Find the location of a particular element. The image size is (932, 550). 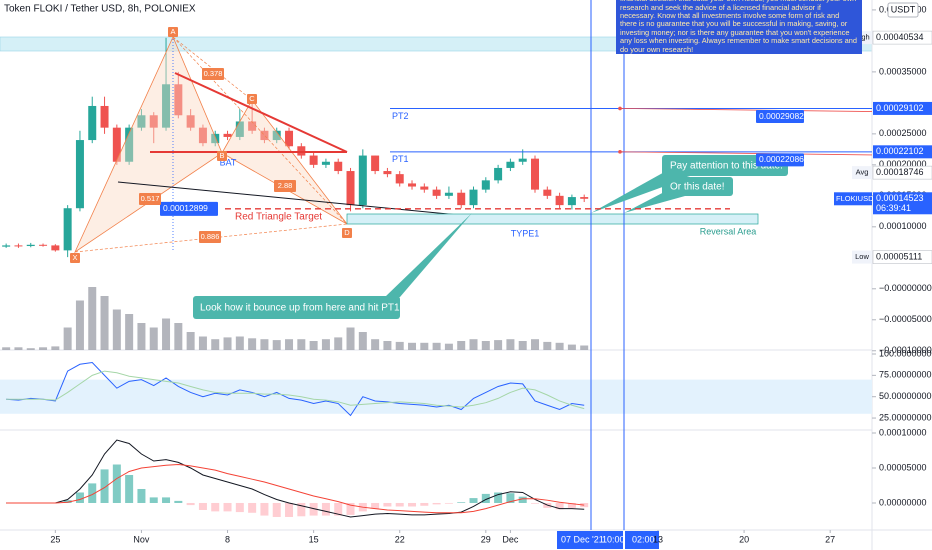

price-tag-value: 0.00018746 is located at coordinates (900, 172).